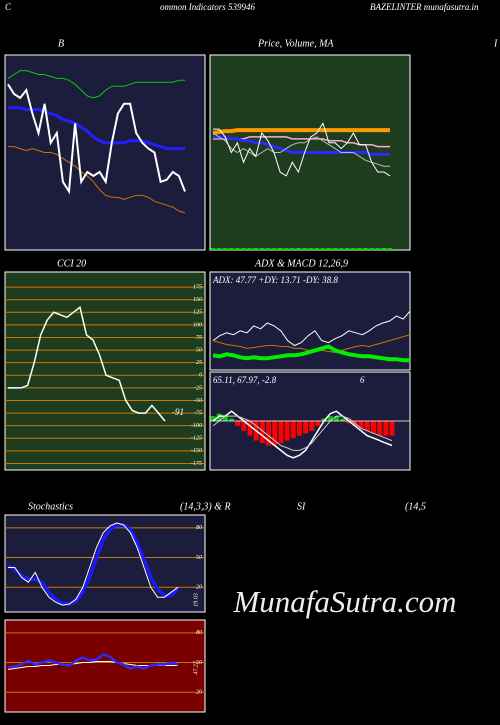  What do you see at coordinates (8, 7) in the screenshot?
I see `header-left: C` at bounding box center [8, 7].